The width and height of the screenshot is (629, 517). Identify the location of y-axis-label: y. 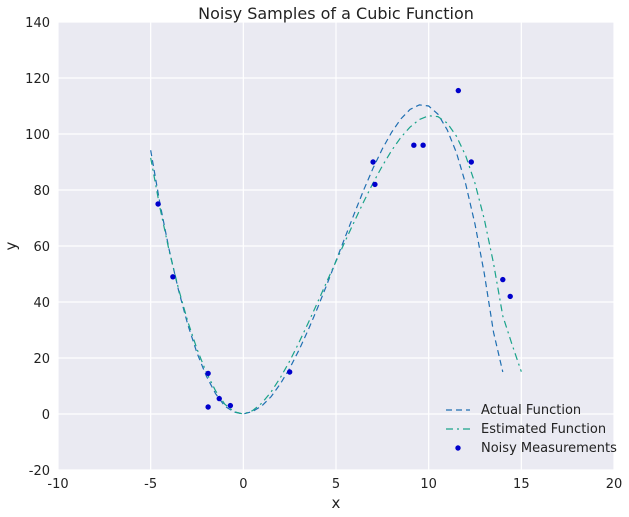
(11, 245).